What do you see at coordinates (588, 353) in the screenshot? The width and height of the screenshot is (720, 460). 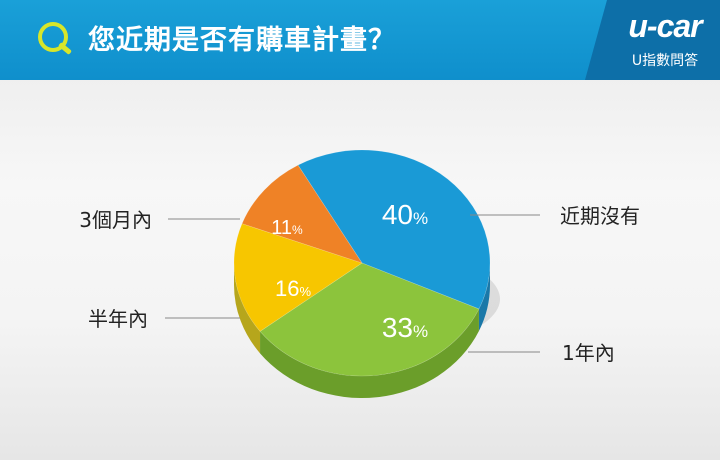 I see `category-label-2: 1年內` at bounding box center [588, 353].